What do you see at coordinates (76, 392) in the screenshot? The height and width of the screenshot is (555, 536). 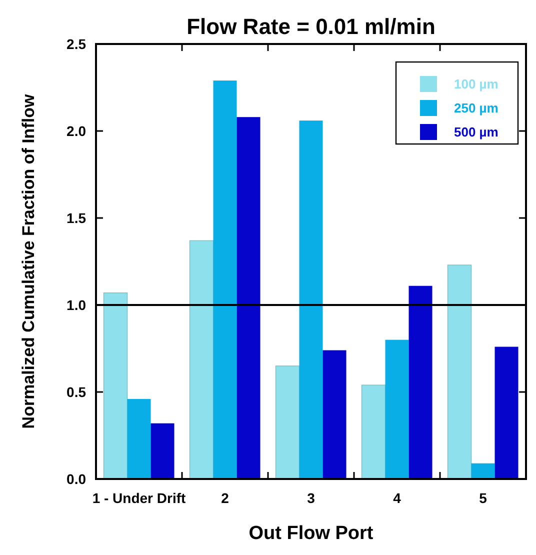 I see `y-tick-label: 0.5` at bounding box center [76, 392].